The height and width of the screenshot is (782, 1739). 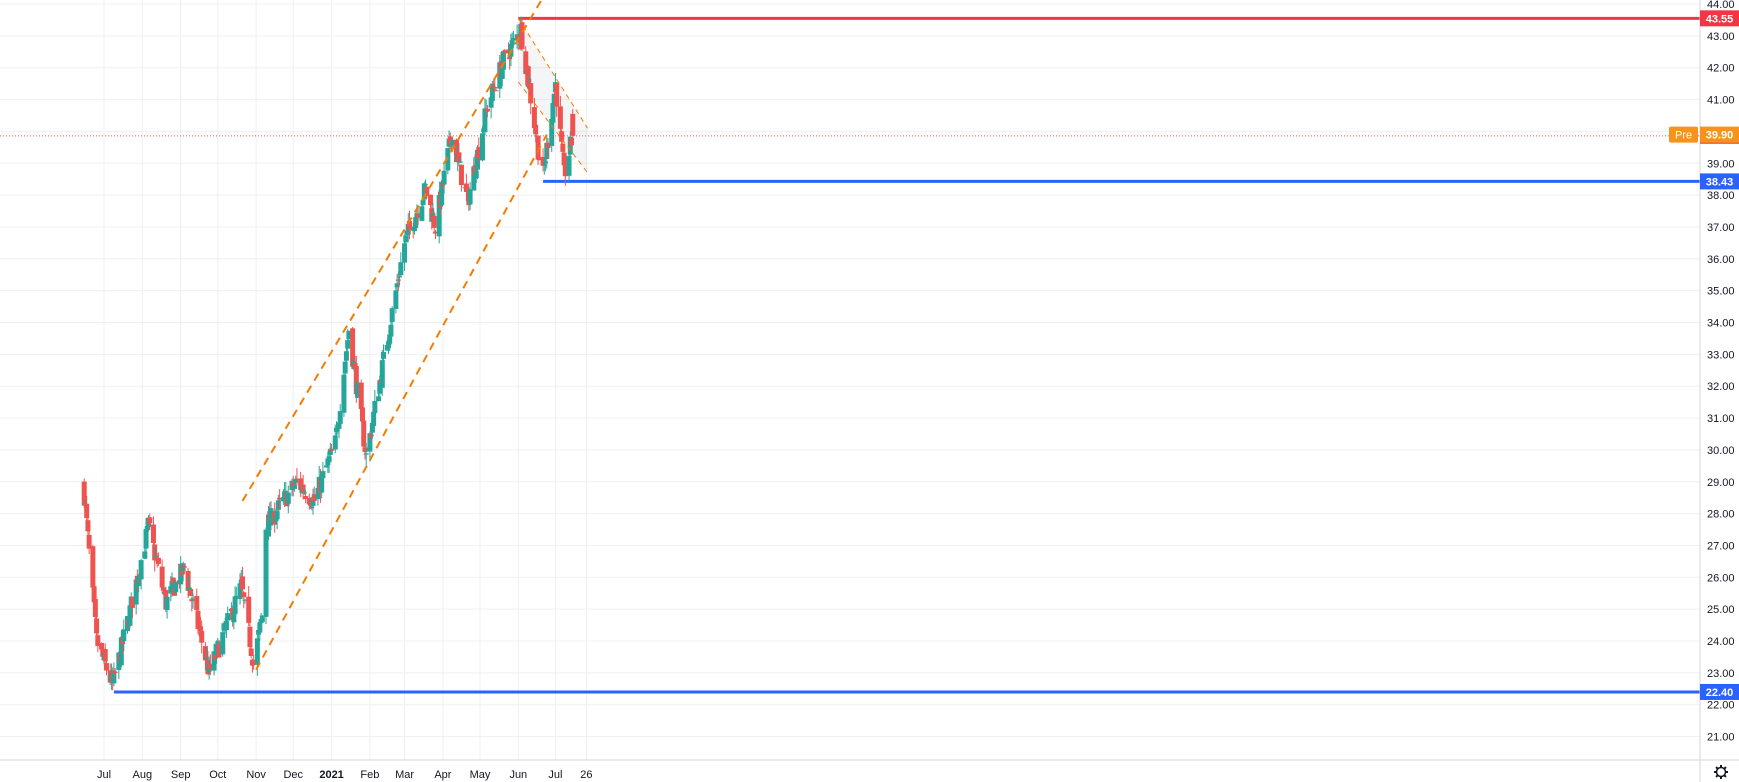 I want to click on y-tick-label: 22.00, so click(x=1721, y=706).